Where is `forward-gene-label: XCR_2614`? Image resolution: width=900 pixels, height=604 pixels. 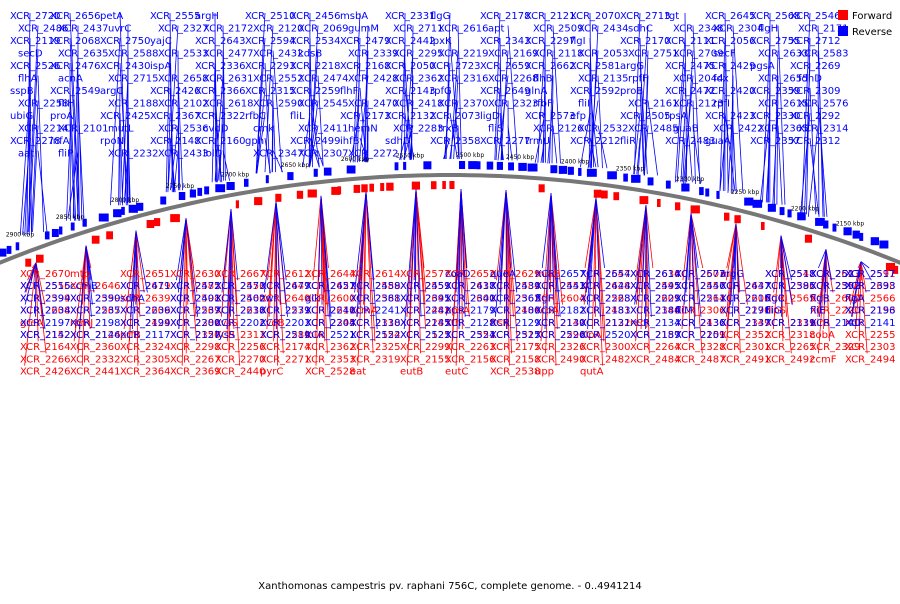
forward-gene-label: XCR_2614 is located at coordinates (375, 274).